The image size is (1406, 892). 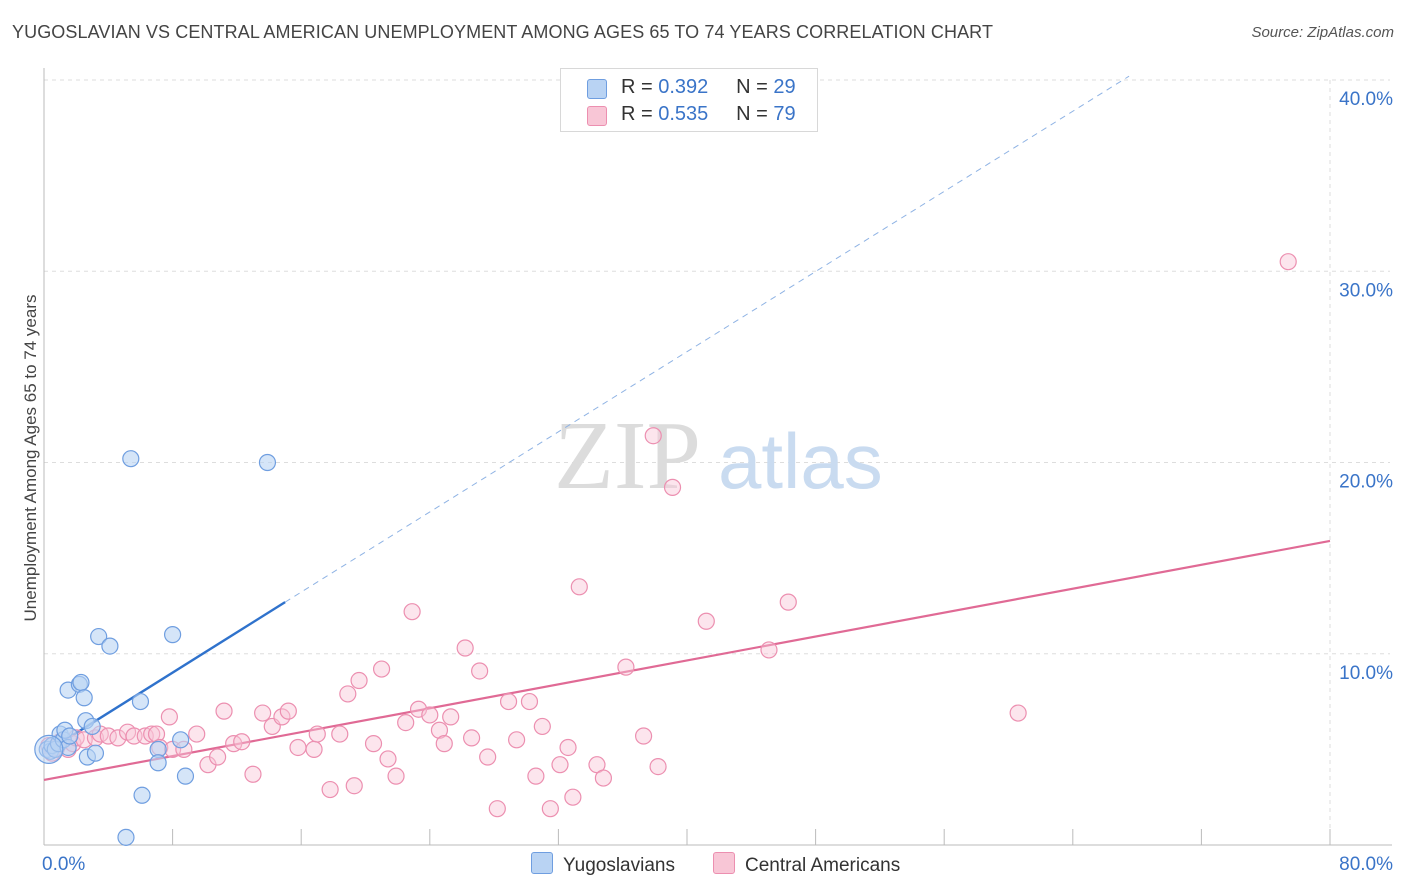 What do you see at coordinates (784, 114) in the screenshot?
I see `legend-n-value: 79` at bounding box center [784, 114].